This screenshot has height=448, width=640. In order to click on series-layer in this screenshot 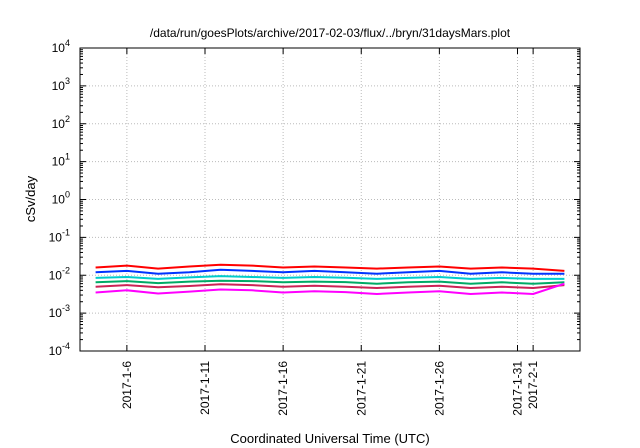, I will do `click(330, 279)`.